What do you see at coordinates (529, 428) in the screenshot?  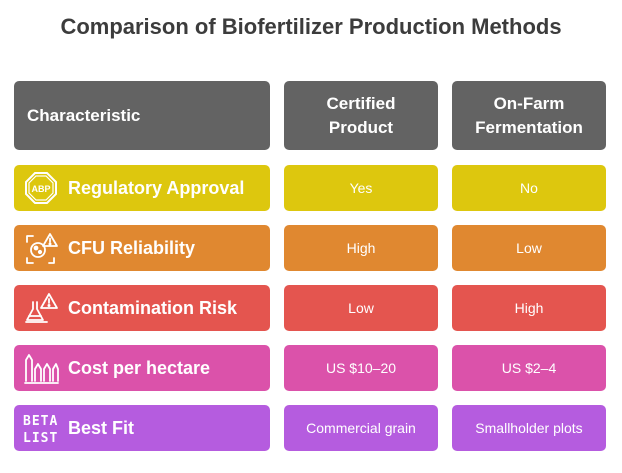 I see `onfarm-value: Smallholder plots` at bounding box center [529, 428].